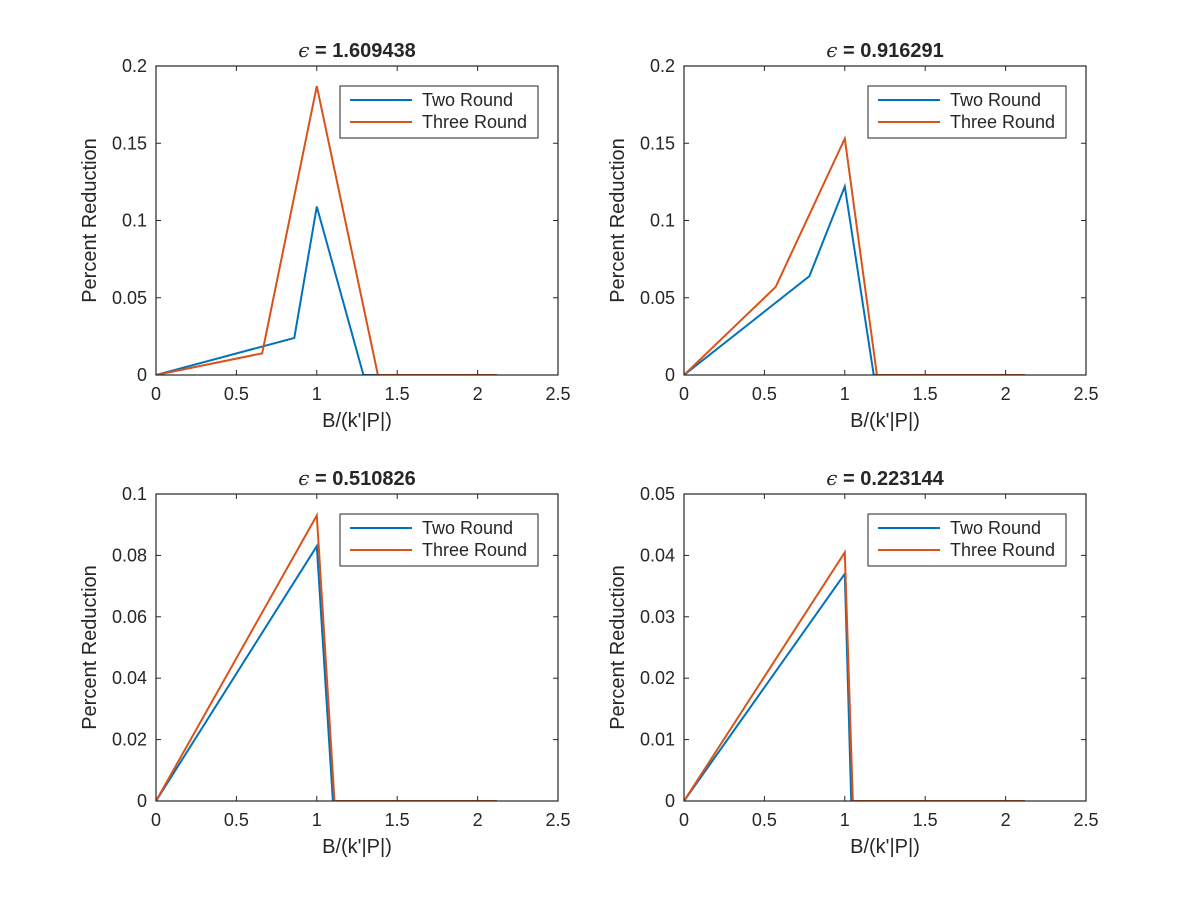 This screenshot has width=1200, height=900. Describe the element at coordinates (890, 51) in the screenshot. I see `title-value: = 0.916291` at that location.